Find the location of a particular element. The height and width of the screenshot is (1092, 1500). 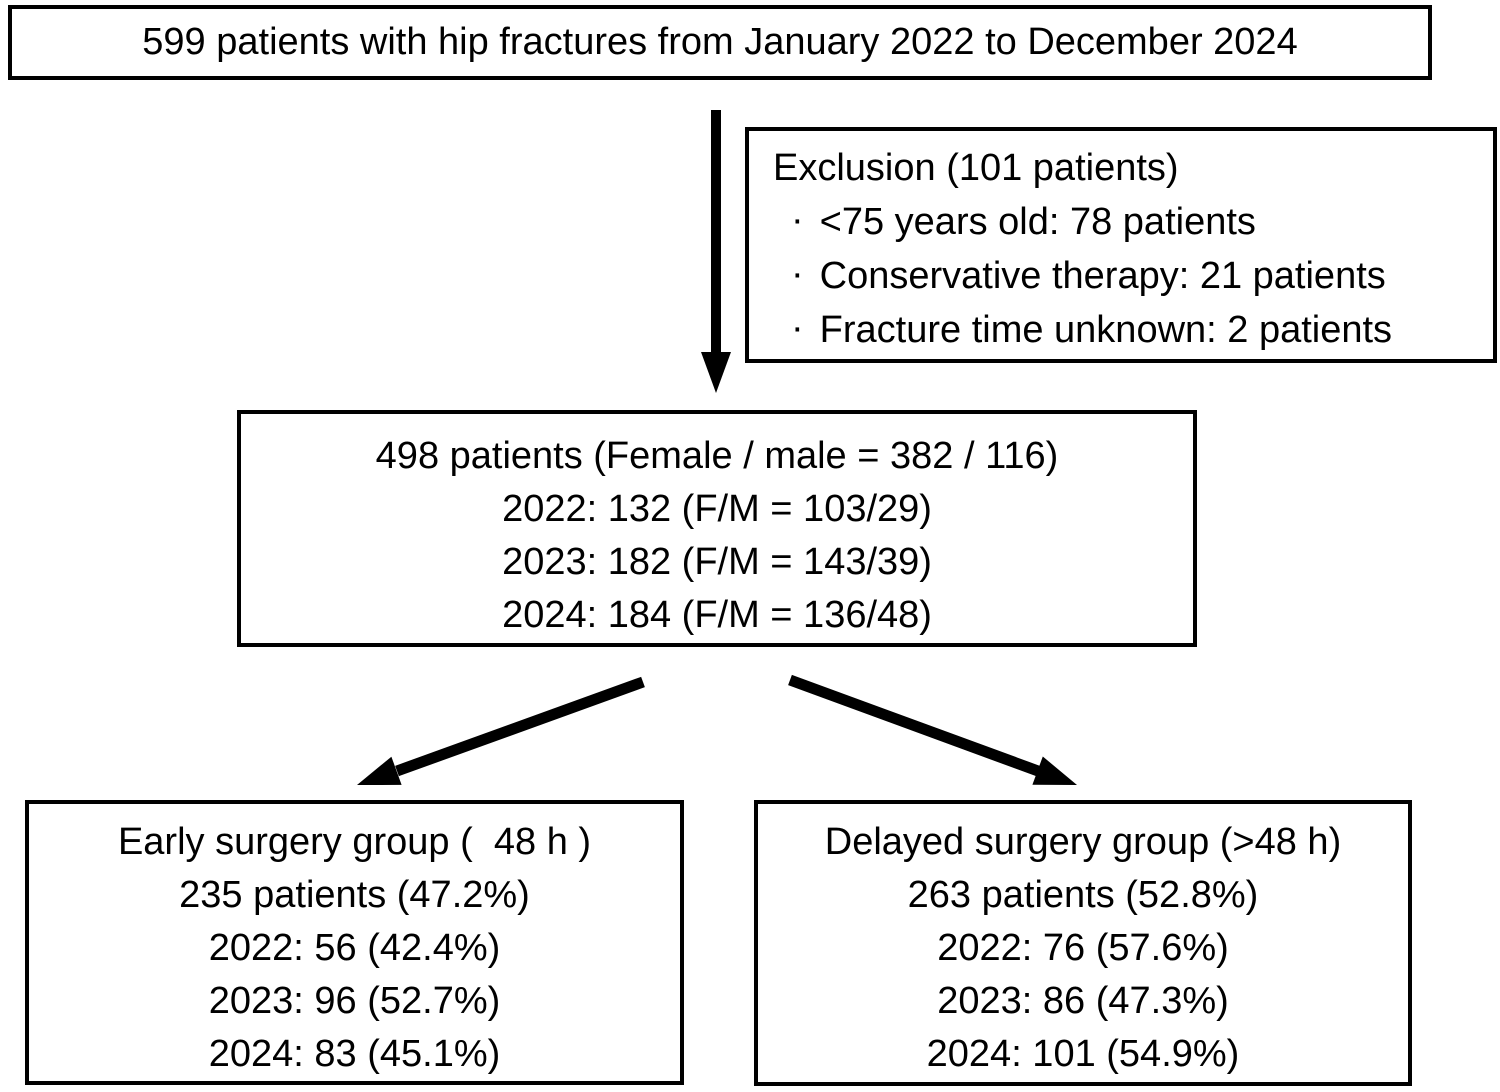

exclusion-item: · Fracture time unknown: 2 patients is located at coordinates (1129, 330).